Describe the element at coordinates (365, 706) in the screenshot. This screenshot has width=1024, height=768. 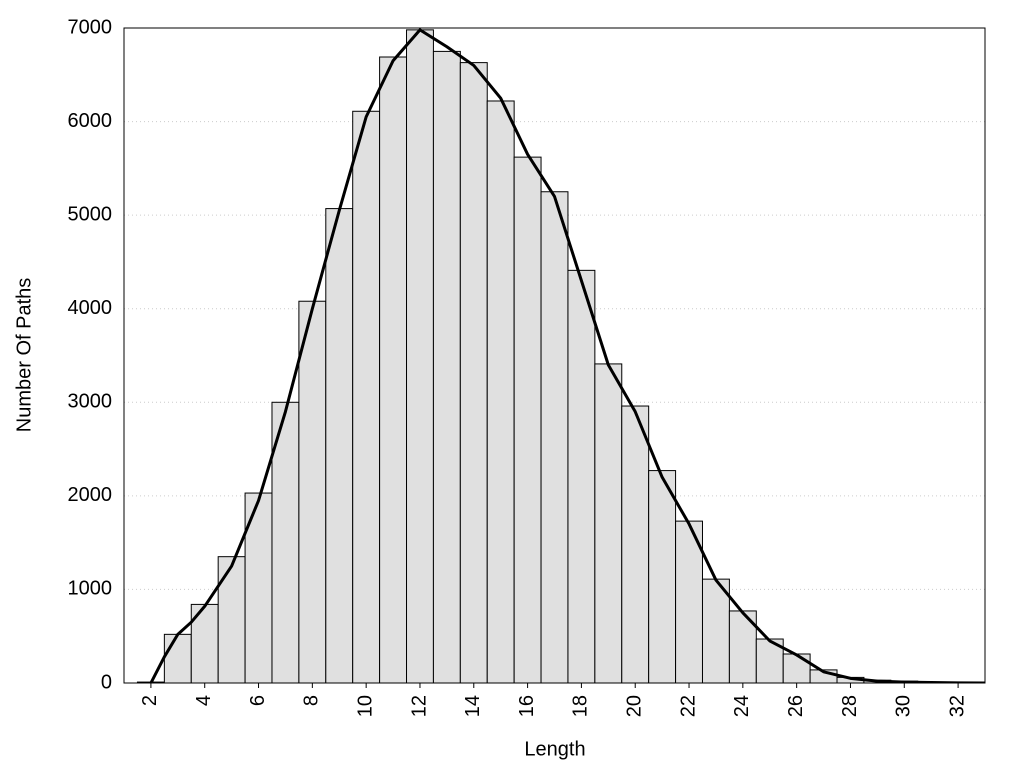
I see `x-tick-label: 10` at that location.